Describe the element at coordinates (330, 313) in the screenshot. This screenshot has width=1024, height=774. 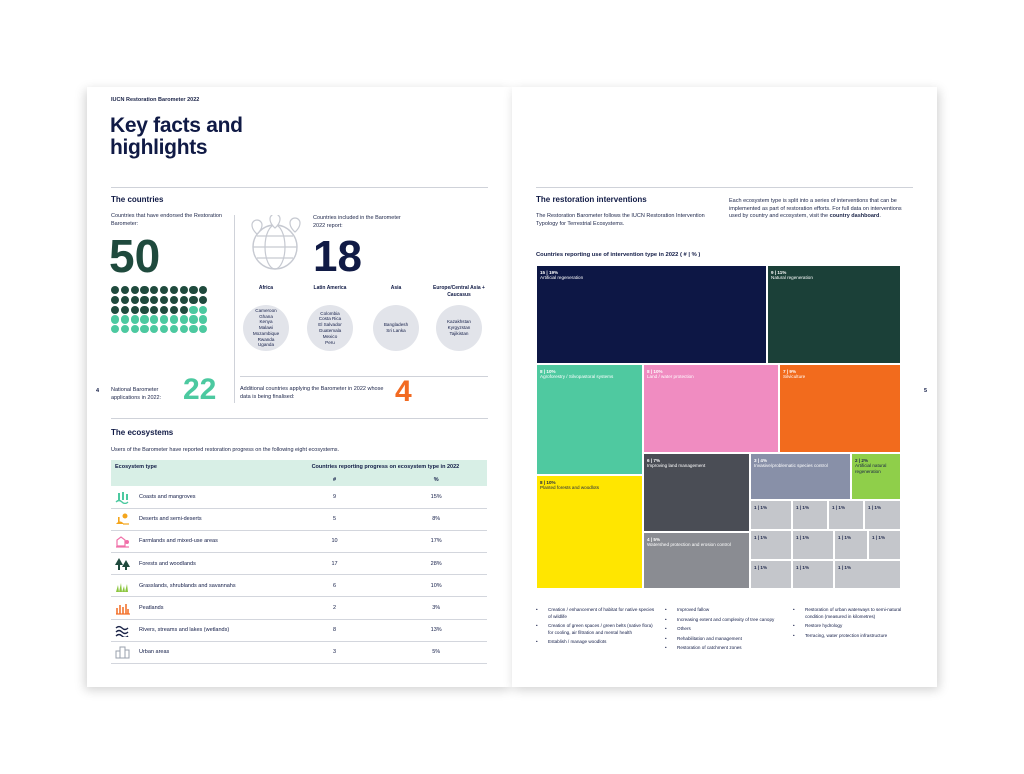
I see `region-country: Colombia` at that location.